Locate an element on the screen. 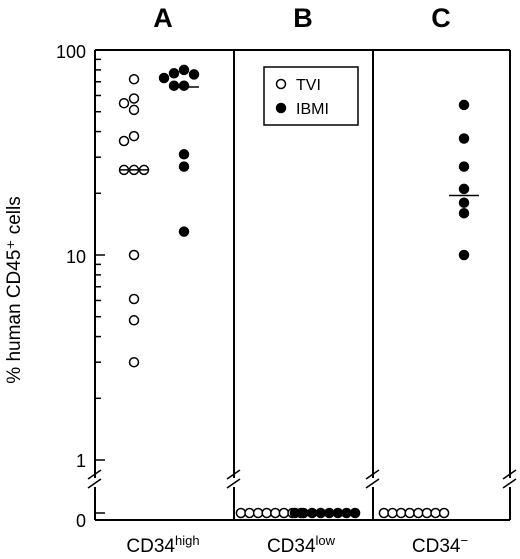 This screenshot has width=520, height=559. y-tick-label-10: 10 is located at coordinates (76, 257).